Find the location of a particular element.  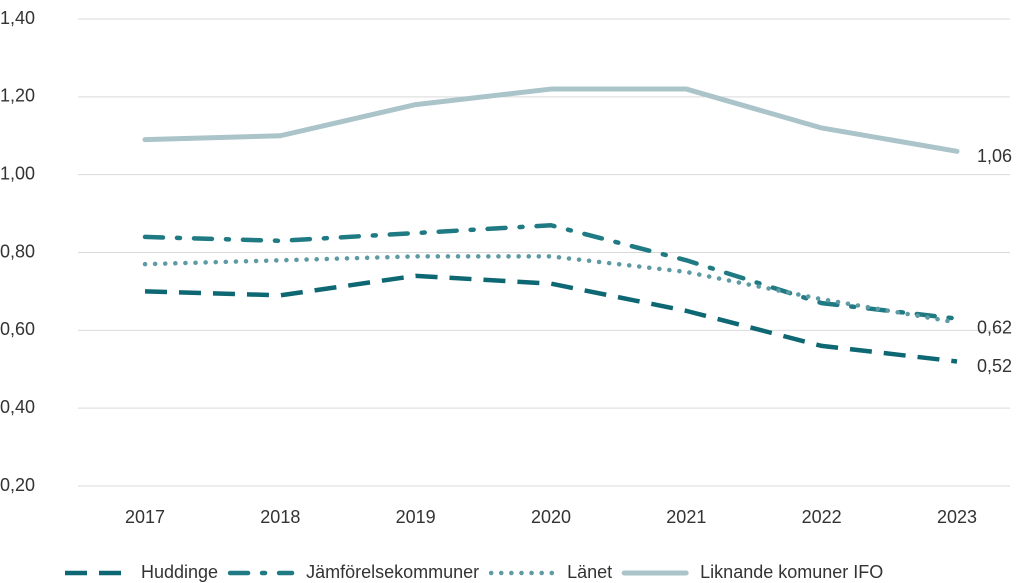

legend-label: Liknande komuner IFO is located at coordinates (791, 572).